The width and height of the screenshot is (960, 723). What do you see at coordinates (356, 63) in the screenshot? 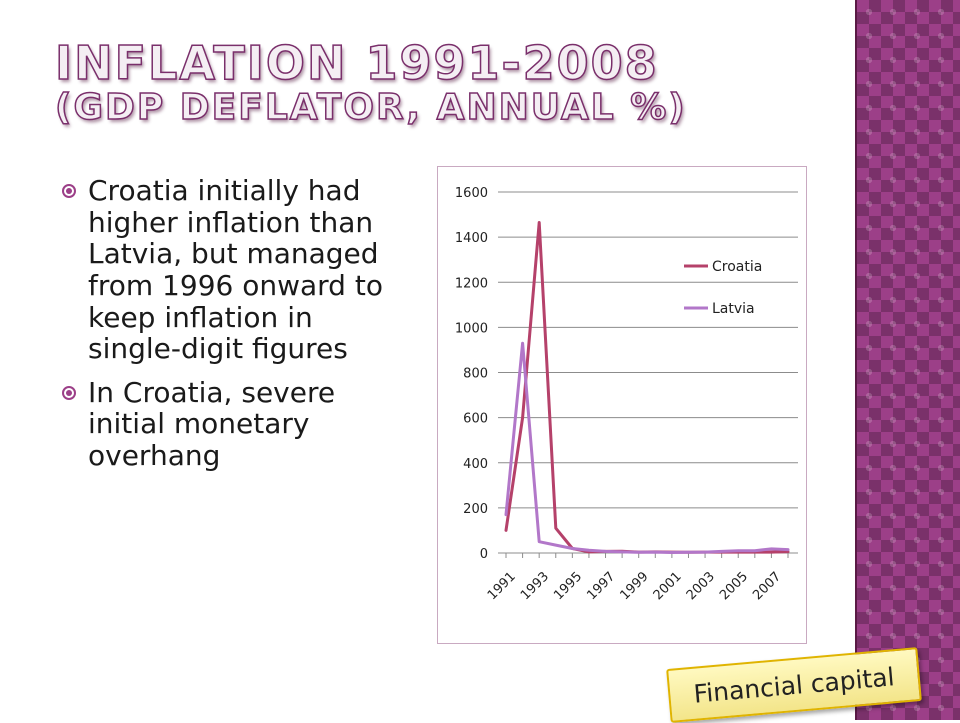
I see `title-line-1: INFLATION 1991-2008` at bounding box center [356, 63].